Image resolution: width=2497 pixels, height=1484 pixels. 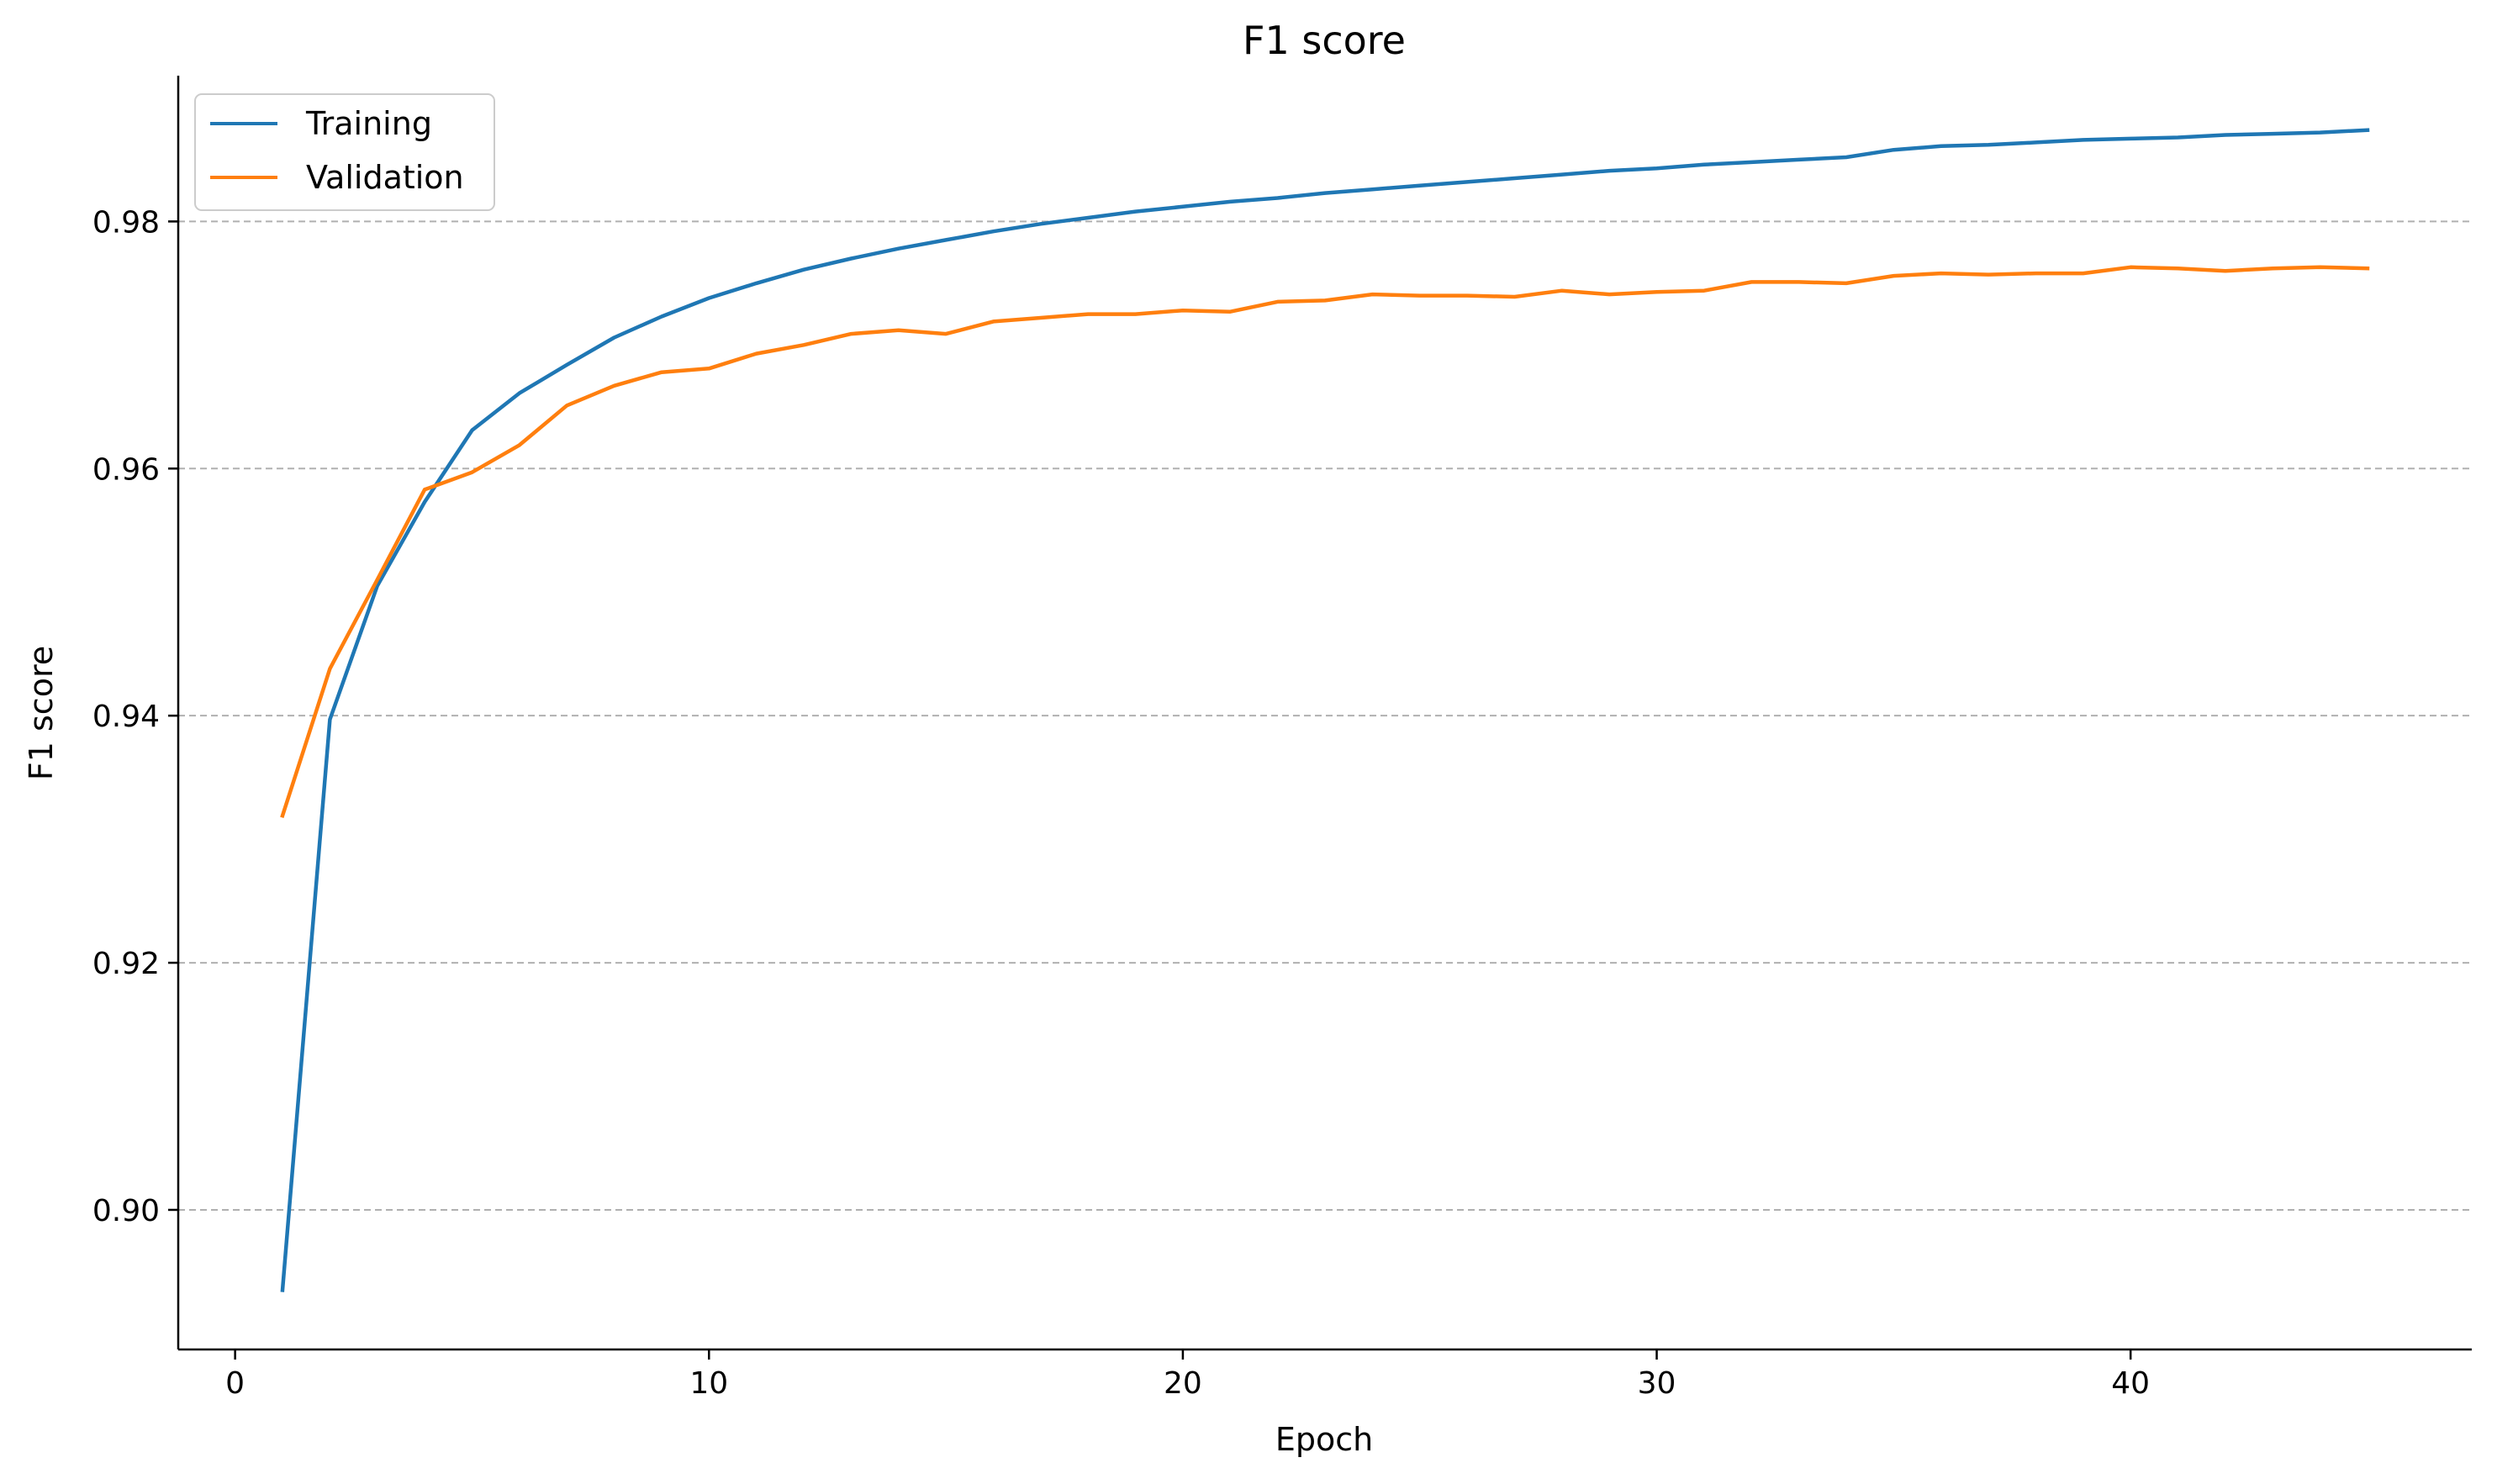 I want to click on x-tick-label-1: 10, so click(x=708, y=1383).